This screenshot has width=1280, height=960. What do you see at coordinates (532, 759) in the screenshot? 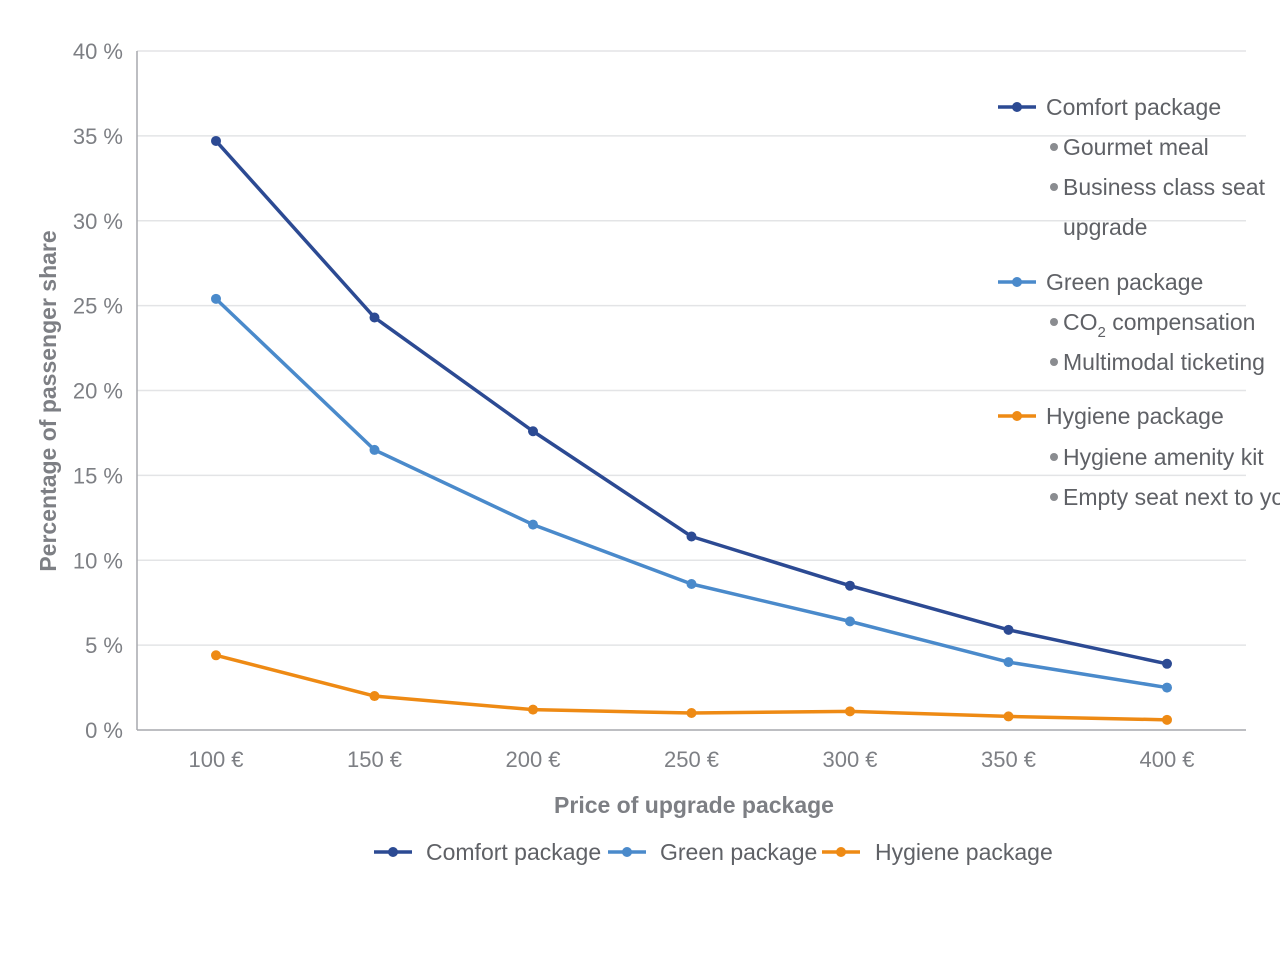
I see `x-tick-label: 200 €` at bounding box center [532, 759].